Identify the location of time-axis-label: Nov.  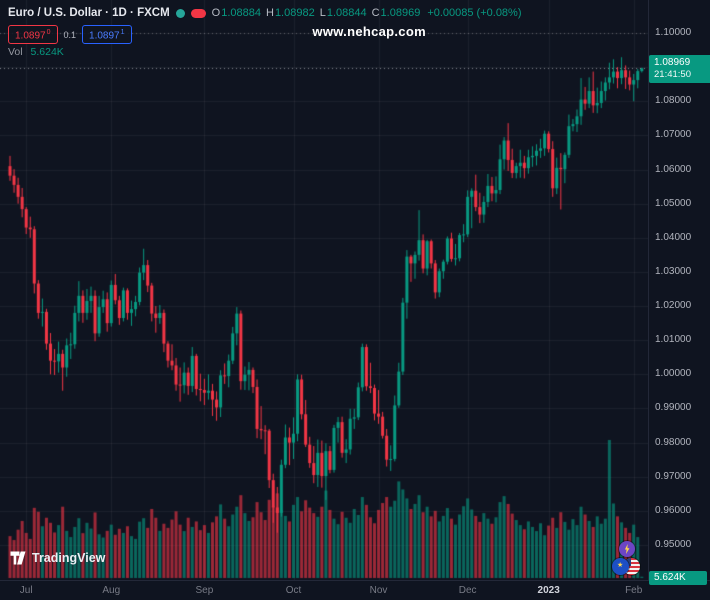
(378, 590).